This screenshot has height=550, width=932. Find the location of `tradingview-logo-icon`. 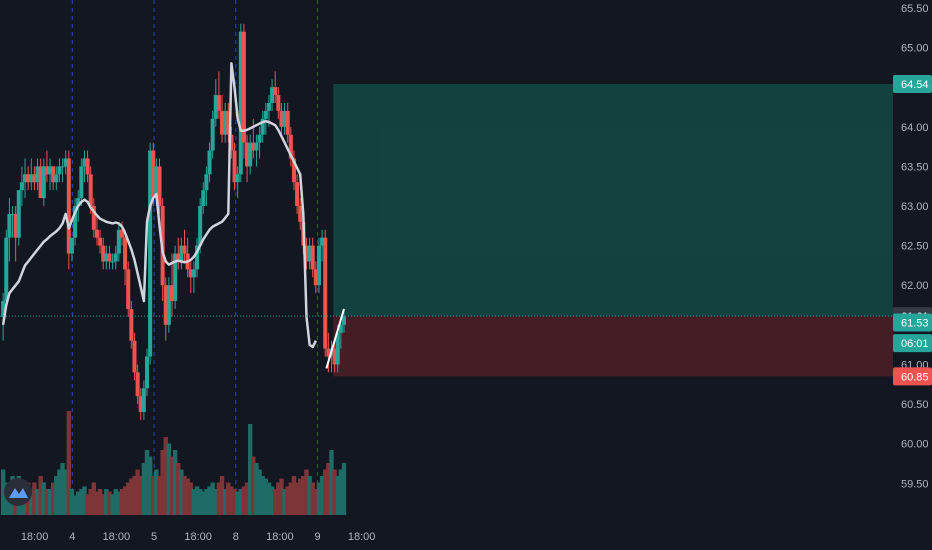

tradingview-logo-icon is located at coordinates (18, 492).